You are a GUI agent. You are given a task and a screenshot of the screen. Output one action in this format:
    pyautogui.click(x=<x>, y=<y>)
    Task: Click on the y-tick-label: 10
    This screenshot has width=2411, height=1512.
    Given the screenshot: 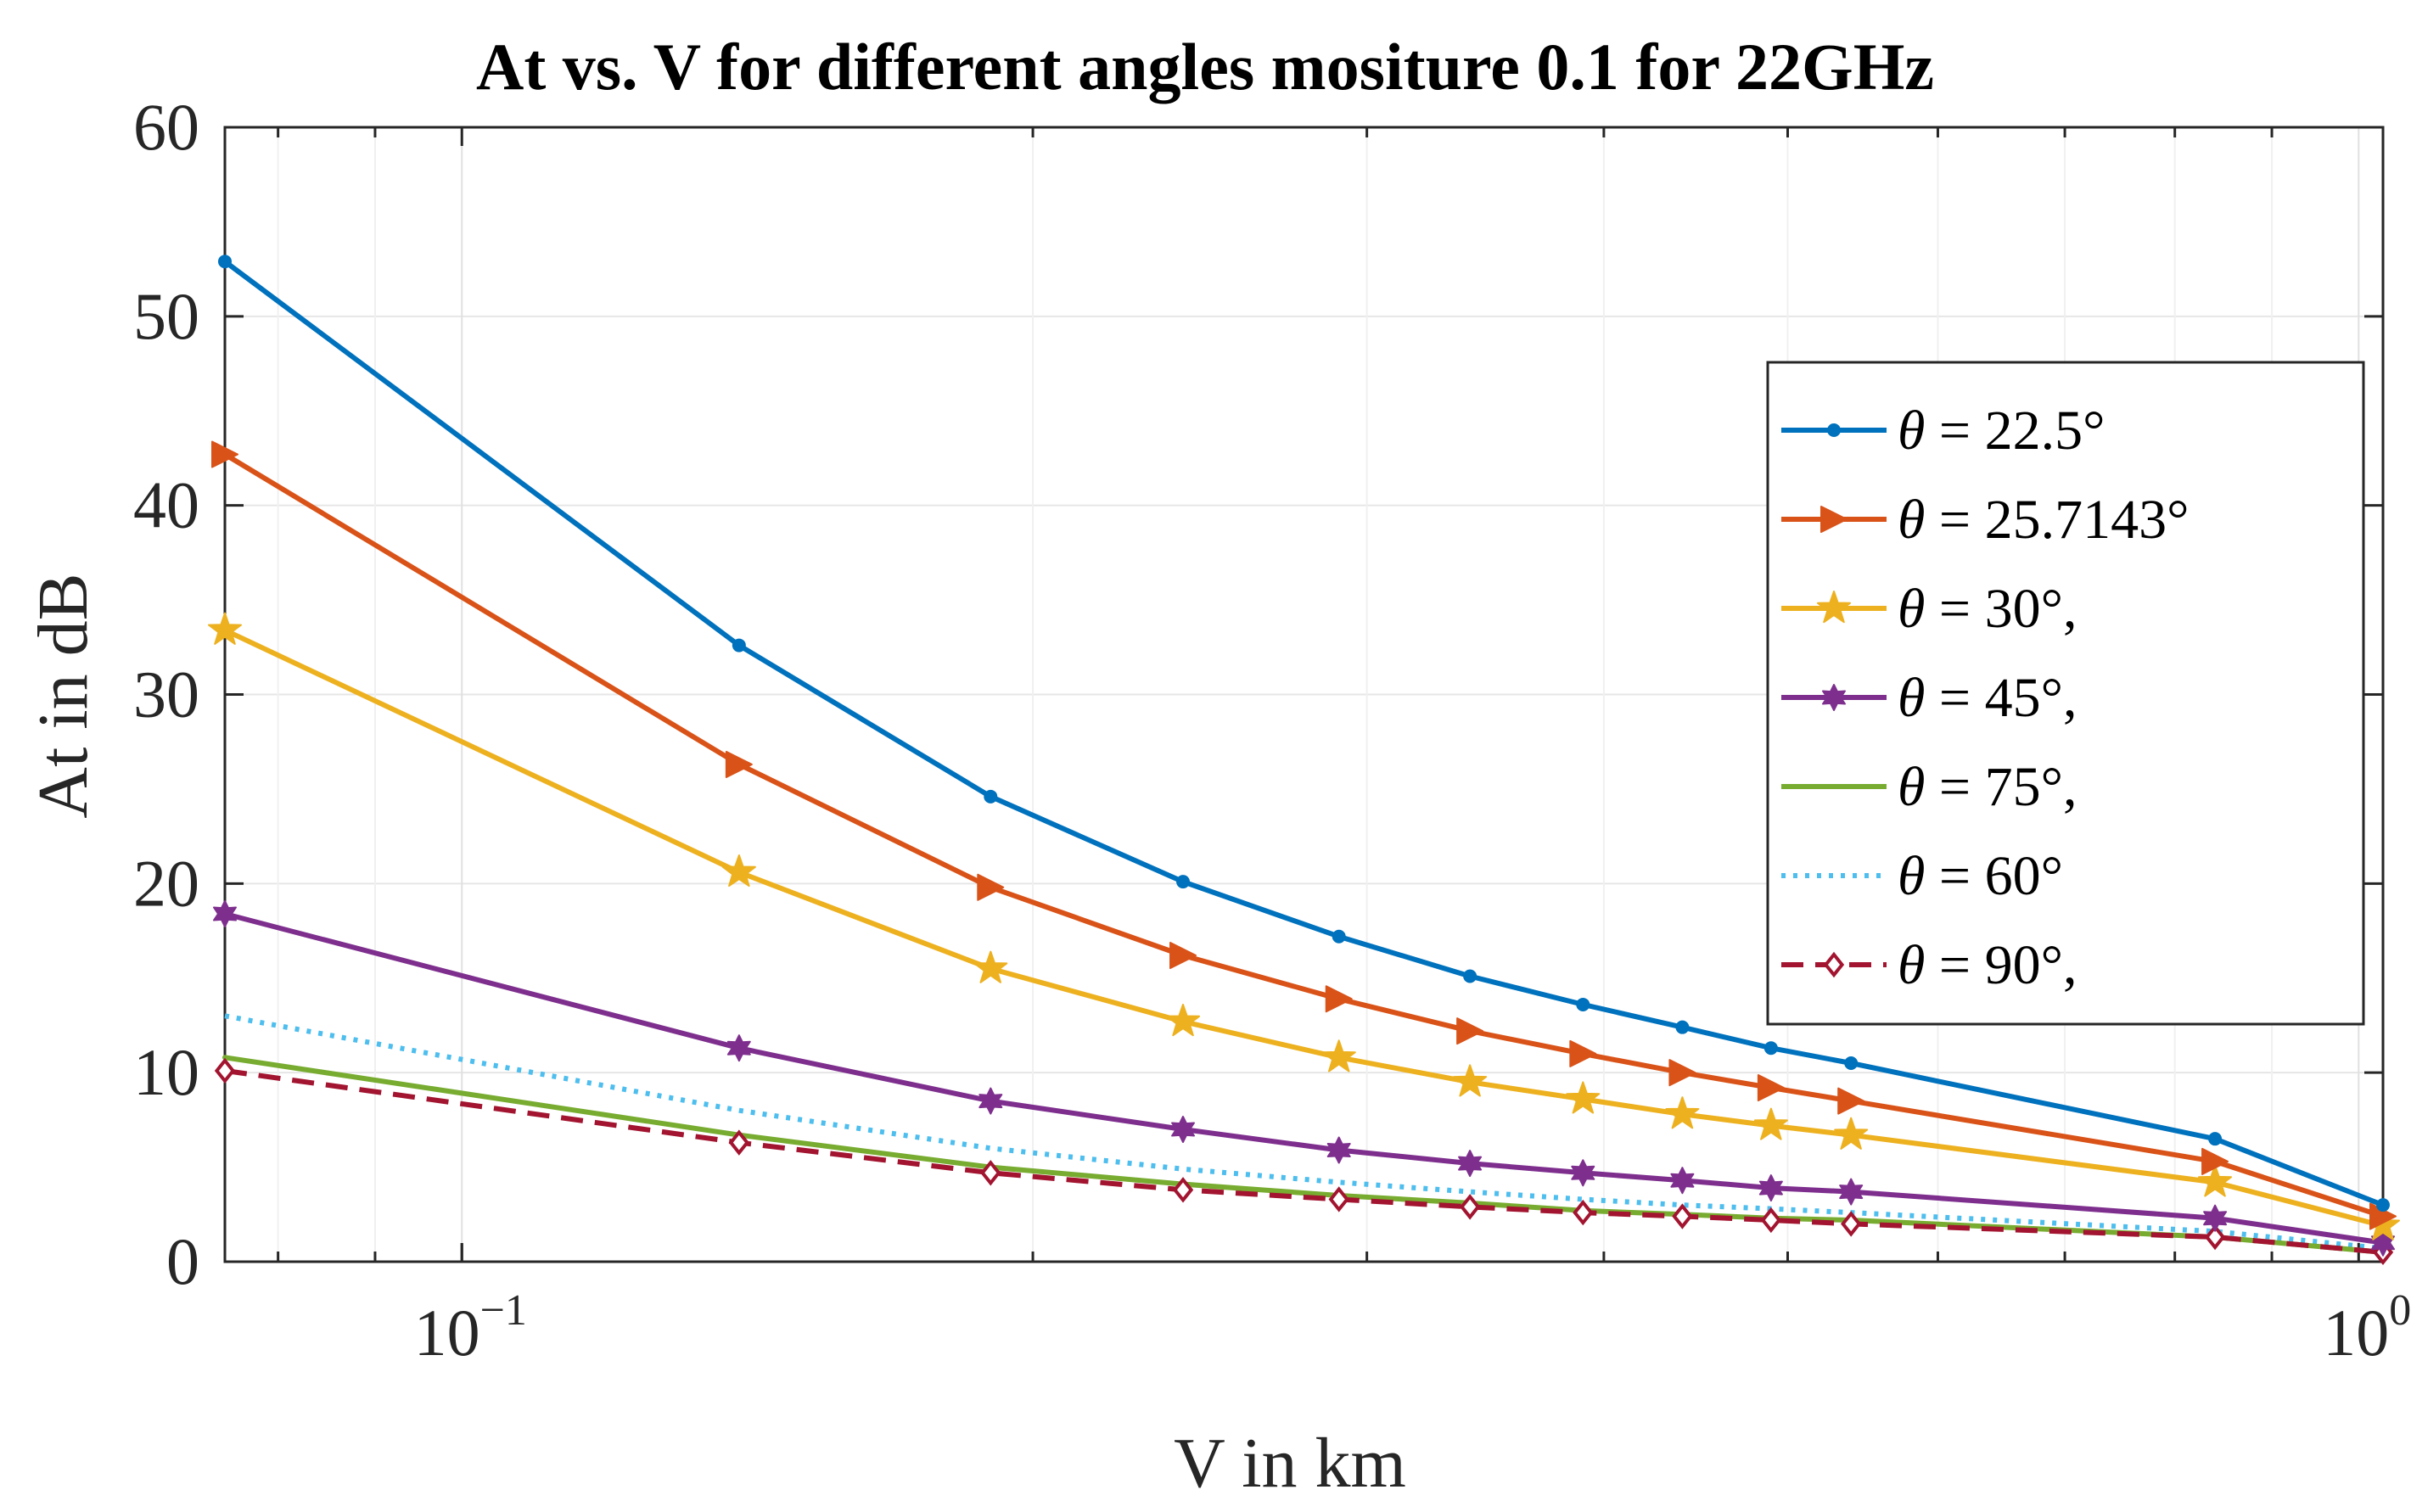 What is the action you would take?
    pyautogui.click(x=166, y=1072)
    